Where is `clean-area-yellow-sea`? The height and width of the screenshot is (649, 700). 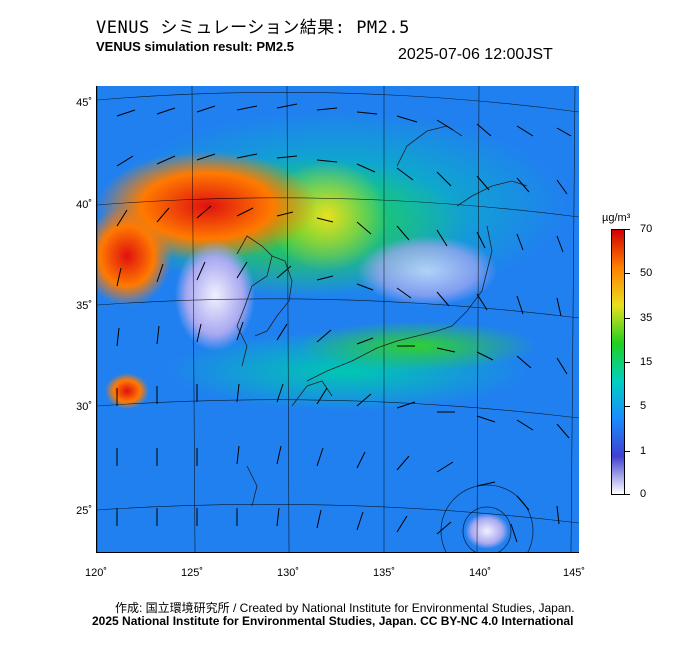
clean-area-yellow-sea is located at coordinates (215, 296).